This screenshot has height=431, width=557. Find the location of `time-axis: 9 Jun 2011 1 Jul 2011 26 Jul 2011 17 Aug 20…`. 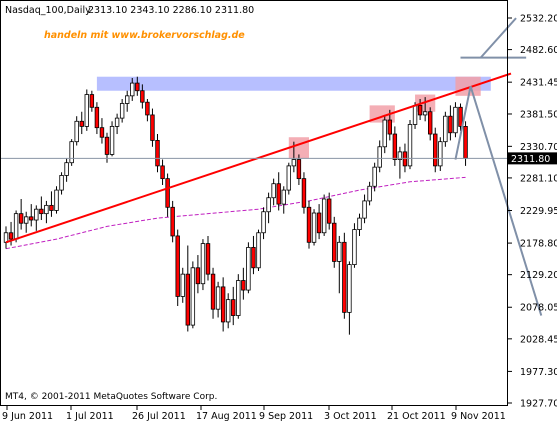

time-axis: 9 Jun 2011 1 Jul 2011 26 Jul 2011 17 Aug 20… is located at coordinates (254, 414).